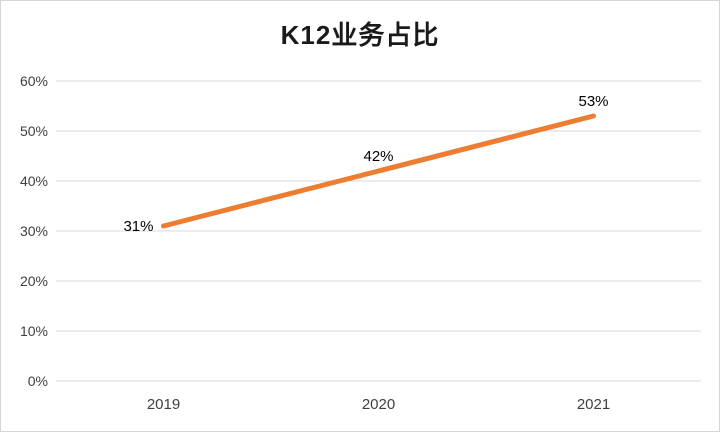 The height and width of the screenshot is (432, 720). I want to click on x-tick-label: 2020, so click(378, 404).